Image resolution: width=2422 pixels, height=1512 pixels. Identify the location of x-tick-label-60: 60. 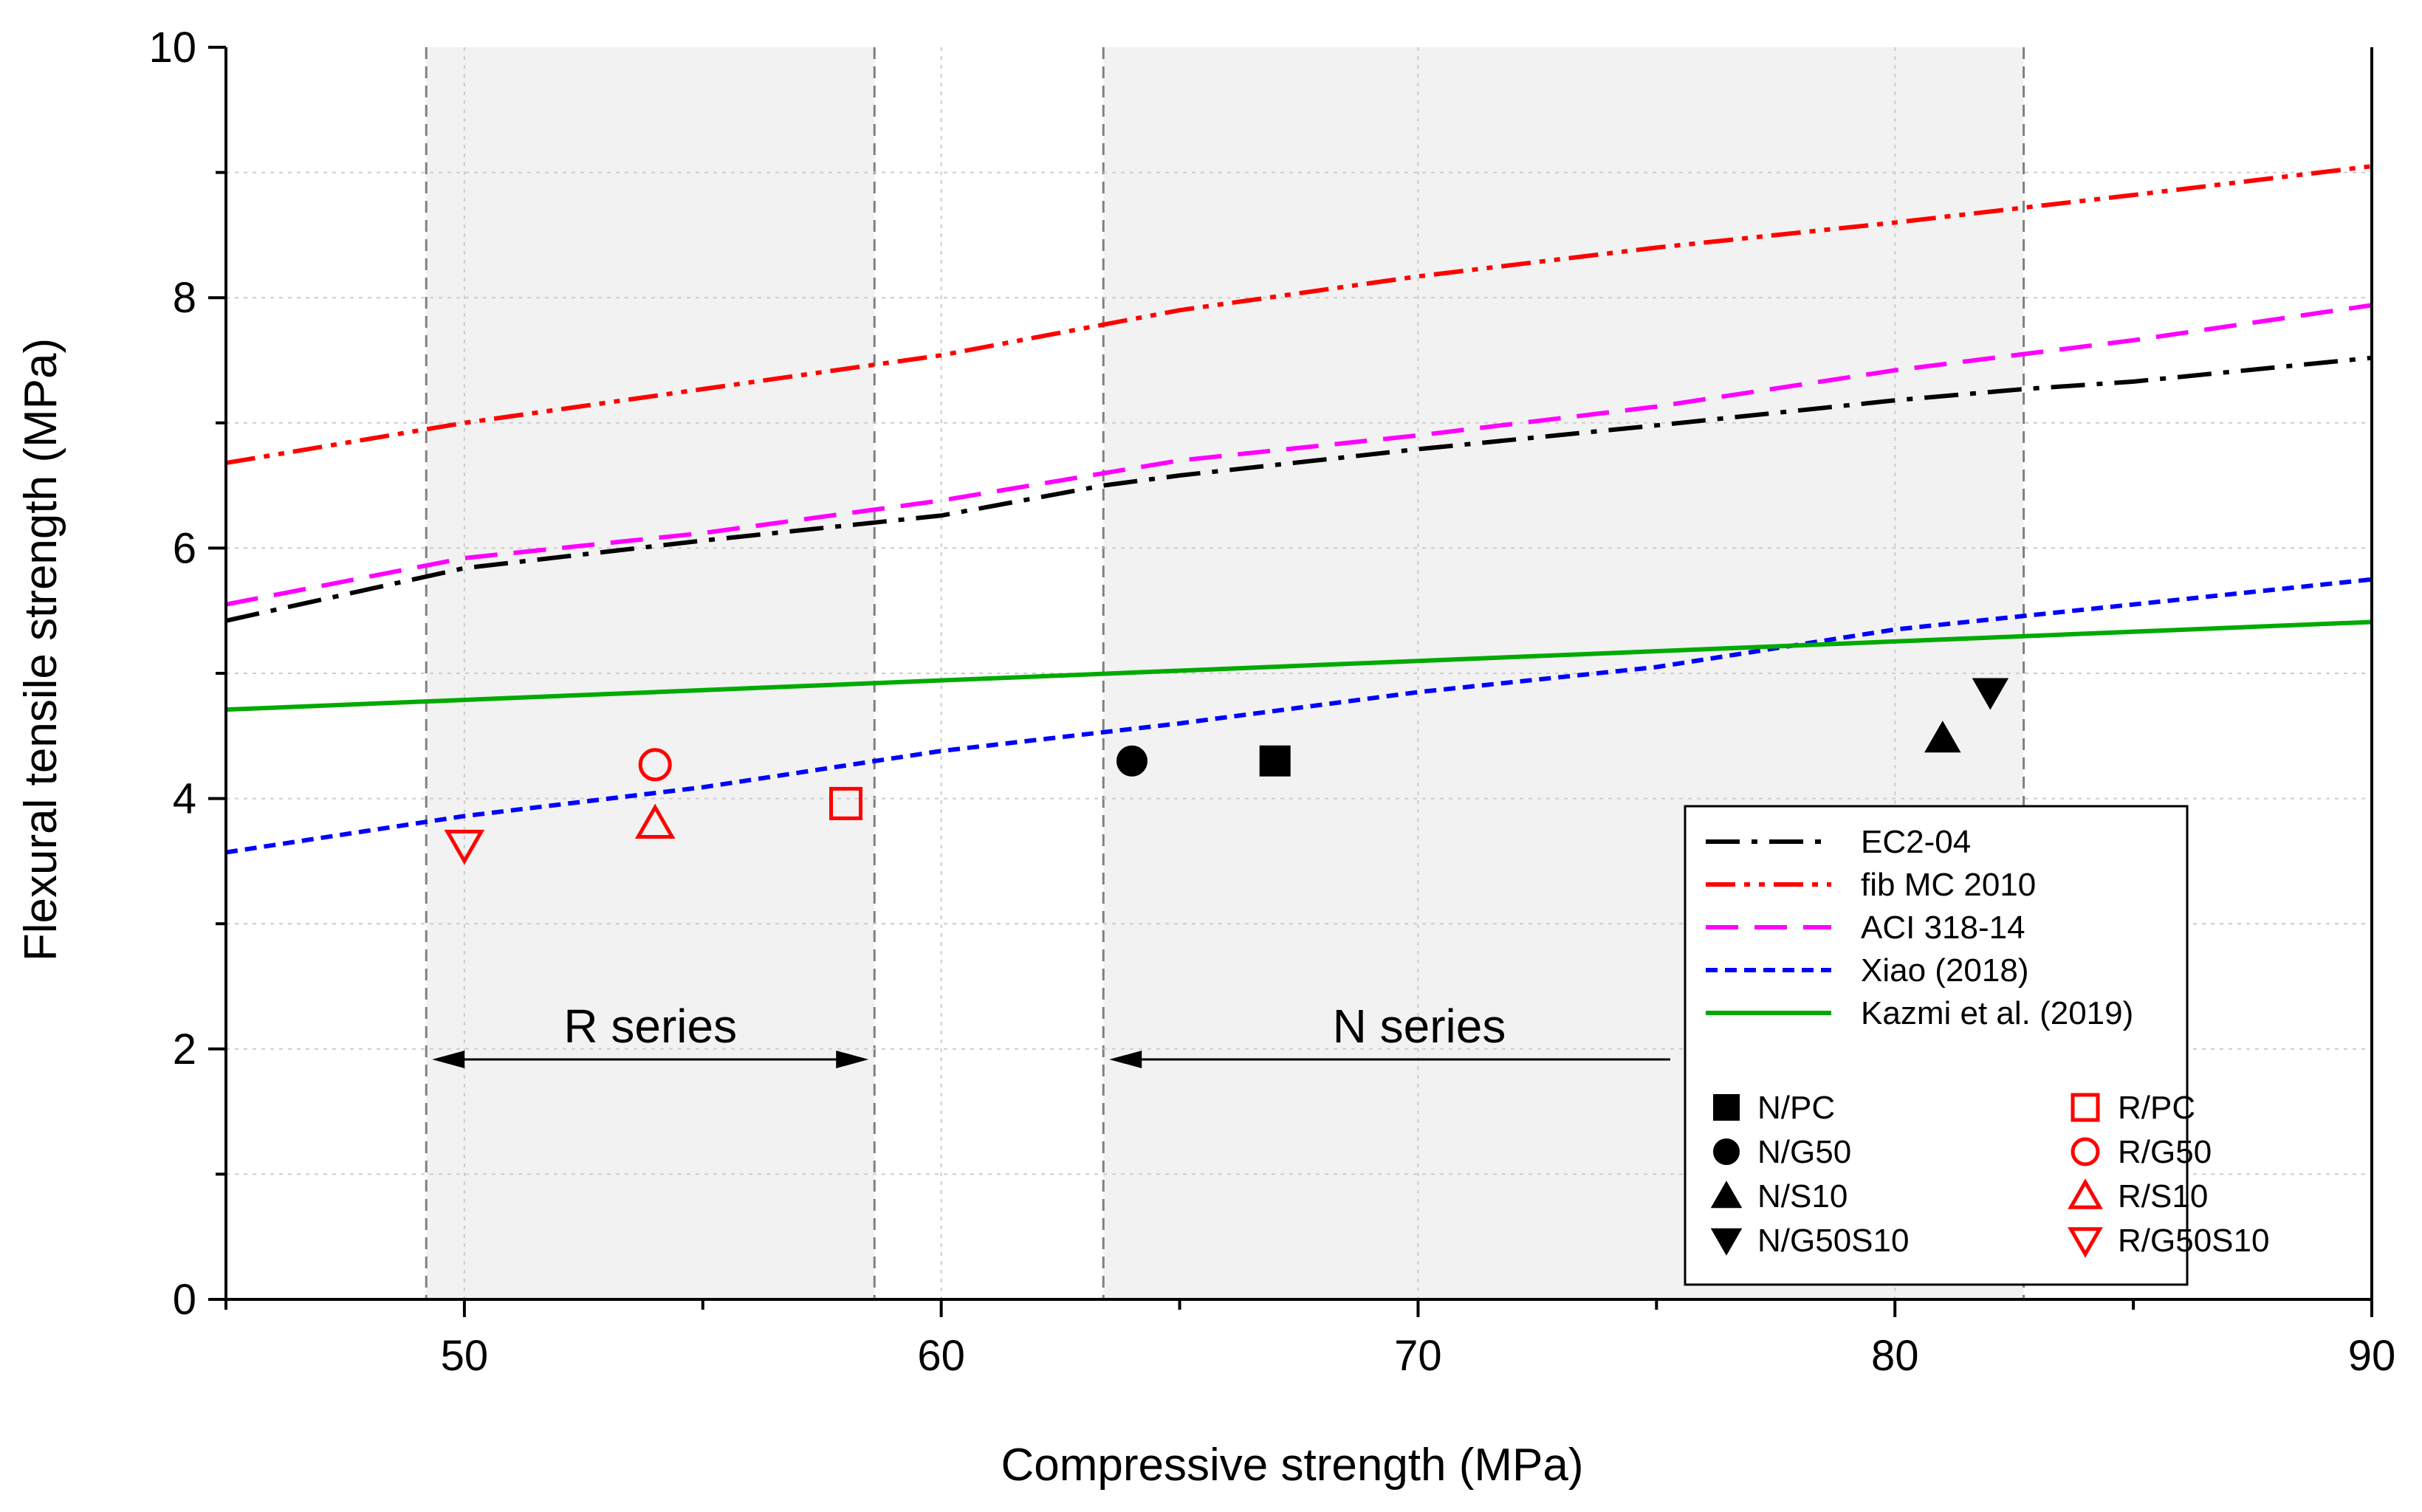
(941, 1356).